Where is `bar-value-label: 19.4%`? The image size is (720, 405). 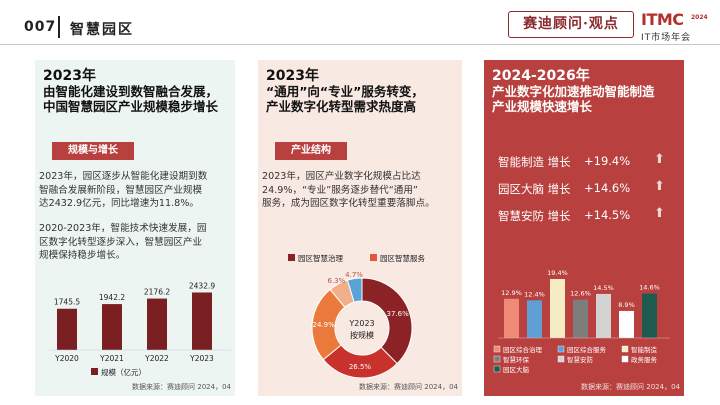
bar-value-label: 19.4% is located at coordinates (557, 273).